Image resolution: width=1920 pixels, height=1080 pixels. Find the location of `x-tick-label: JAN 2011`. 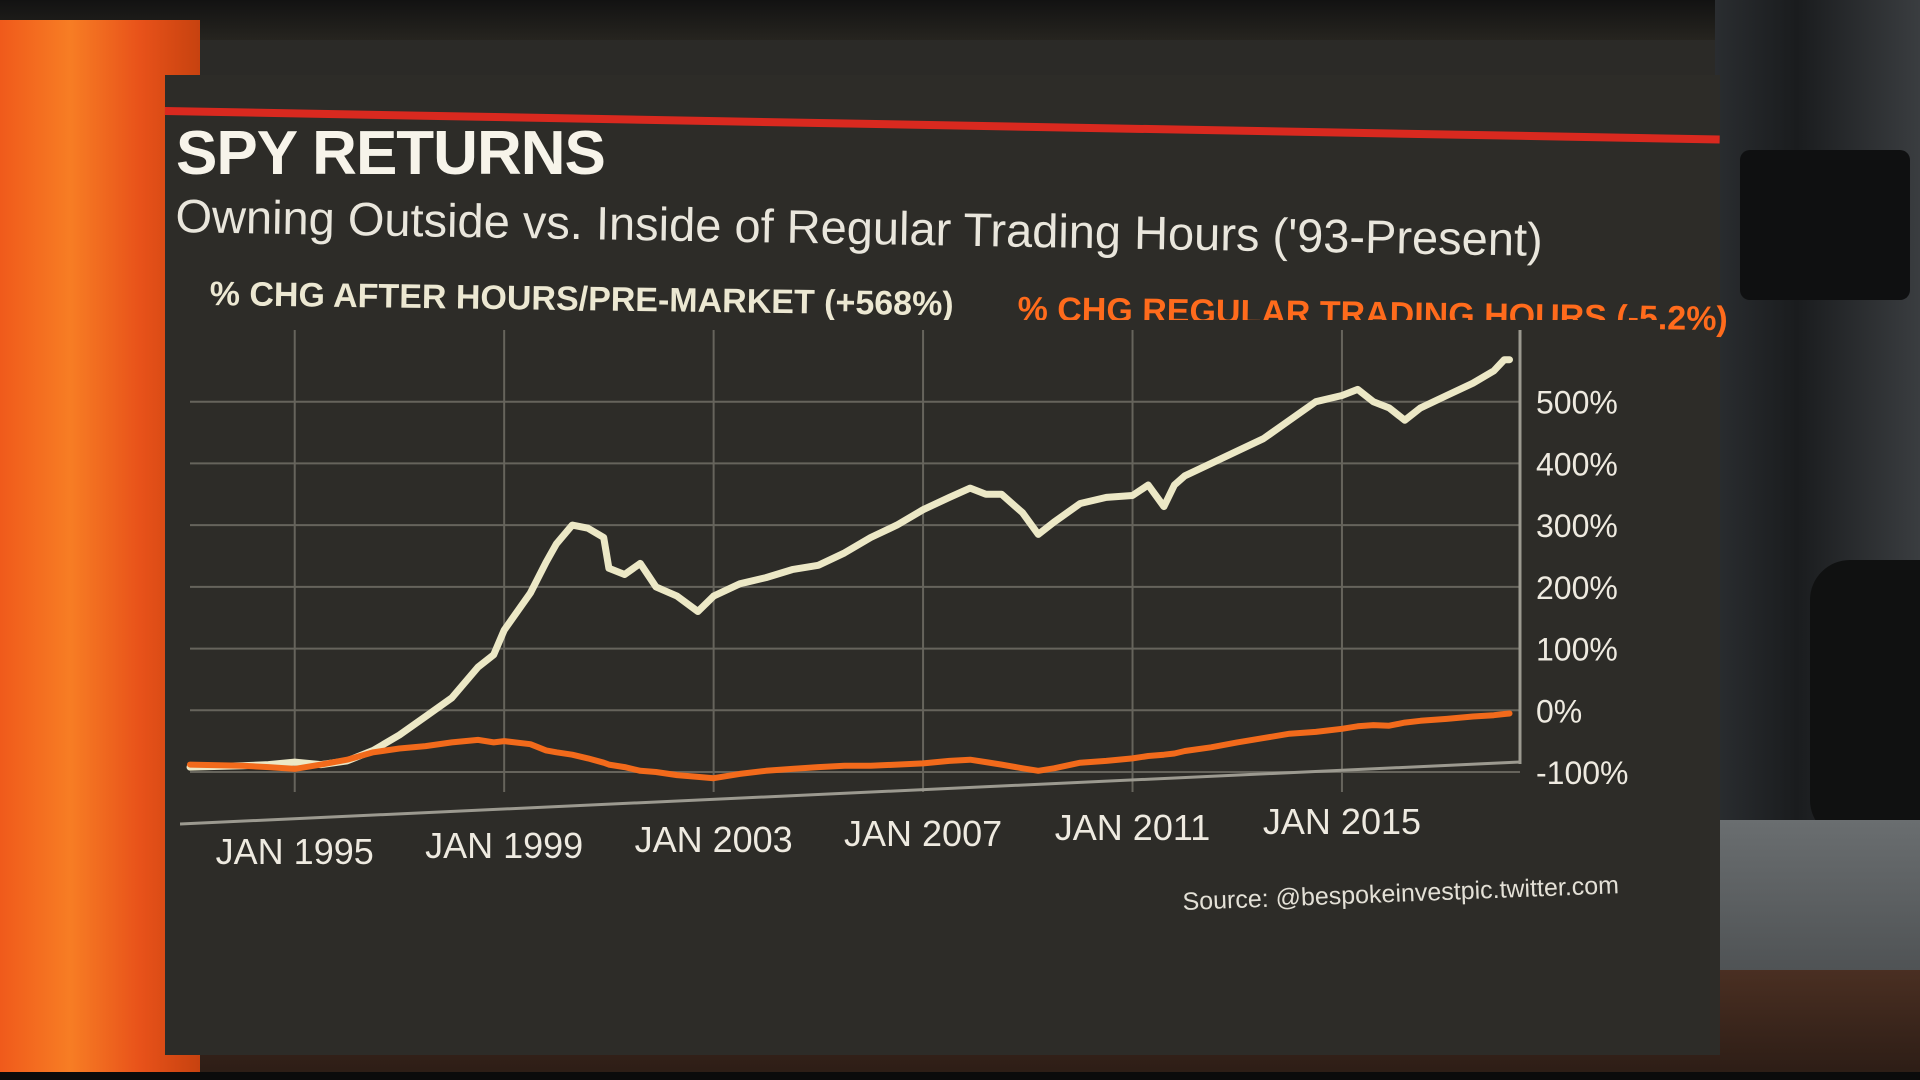

x-tick-label: JAN 2011 is located at coordinates (1132, 827).